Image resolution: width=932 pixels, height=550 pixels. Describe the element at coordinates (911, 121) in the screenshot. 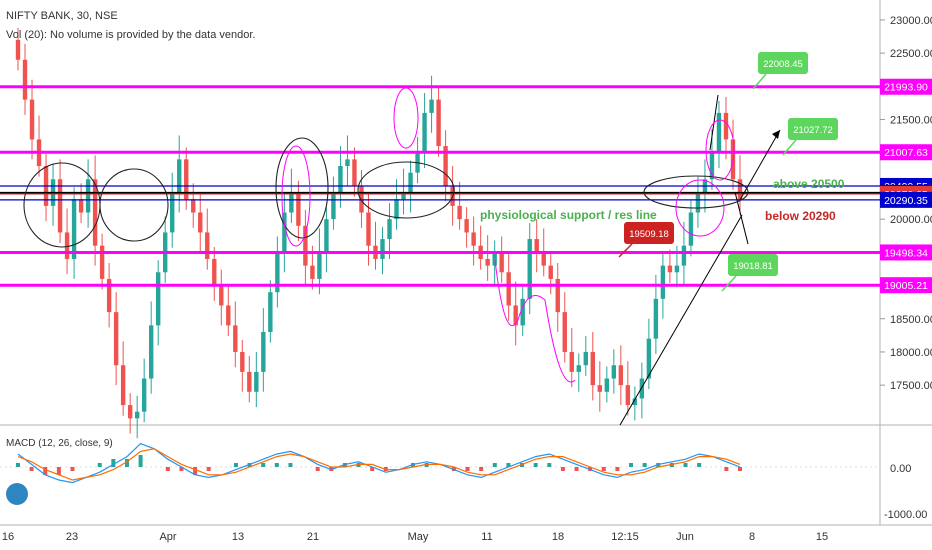

I see `y-tick-label: 21500.00` at that location.